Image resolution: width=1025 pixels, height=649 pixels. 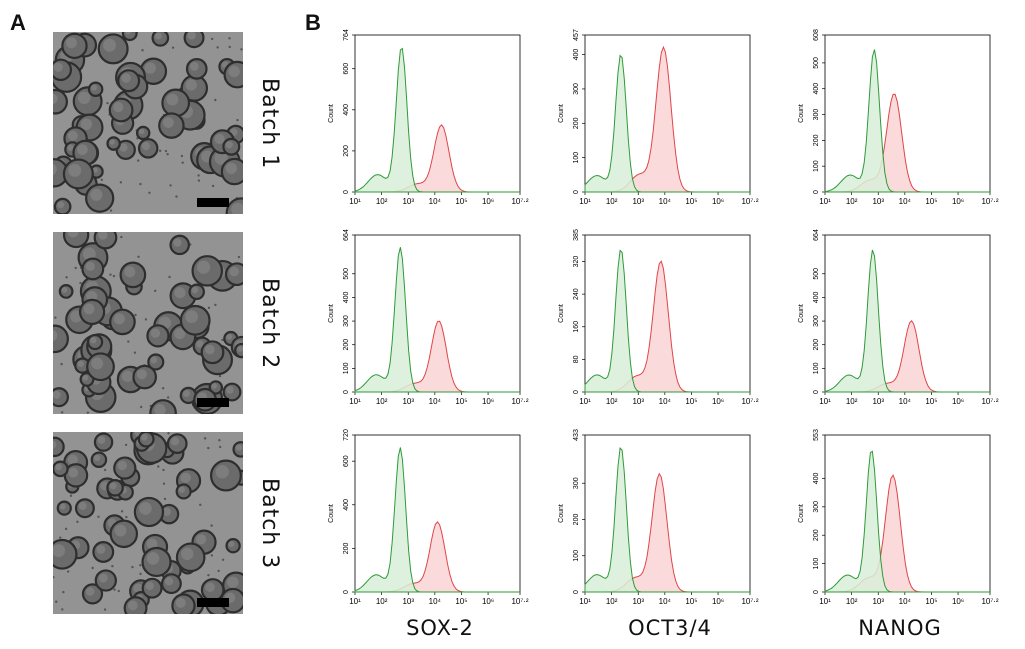 I want to click on y-tick-label: 608, so click(x=816, y=35).